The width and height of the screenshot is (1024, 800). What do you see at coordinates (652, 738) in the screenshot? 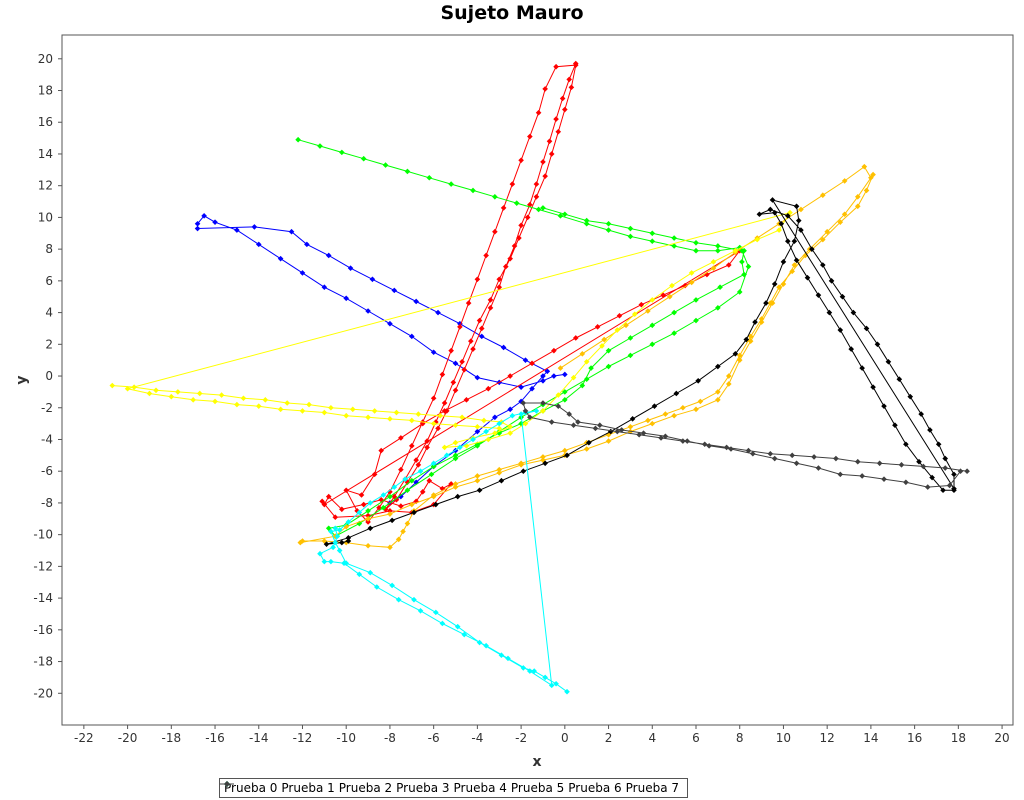
I see `x-tick-label: 4` at bounding box center [652, 738].